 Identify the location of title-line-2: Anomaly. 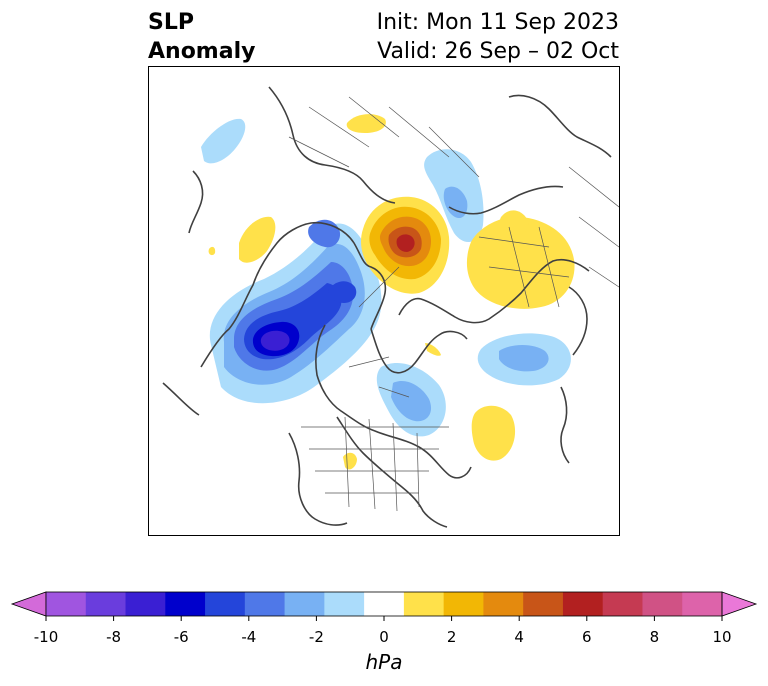
(202, 51).